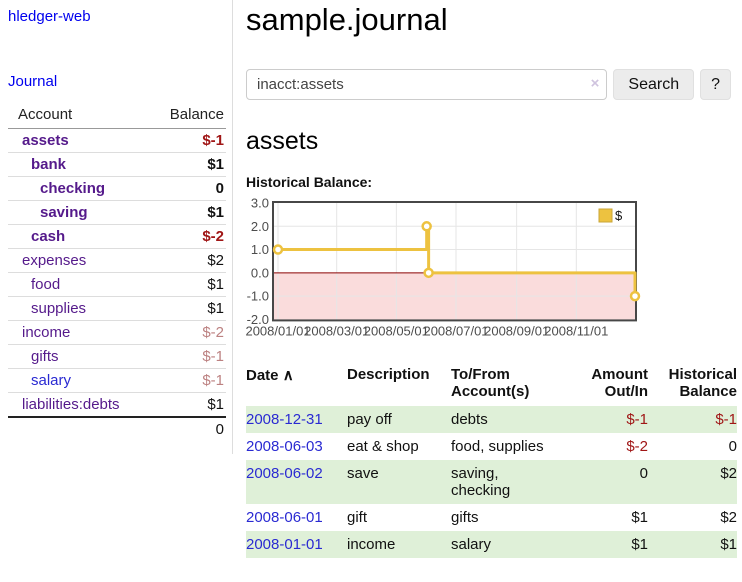 The height and width of the screenshot is (582, 742). Describe the element at coordinates (309, 182) in the screenshot. I see `chart-section-label: Historical Balance:` at that location.